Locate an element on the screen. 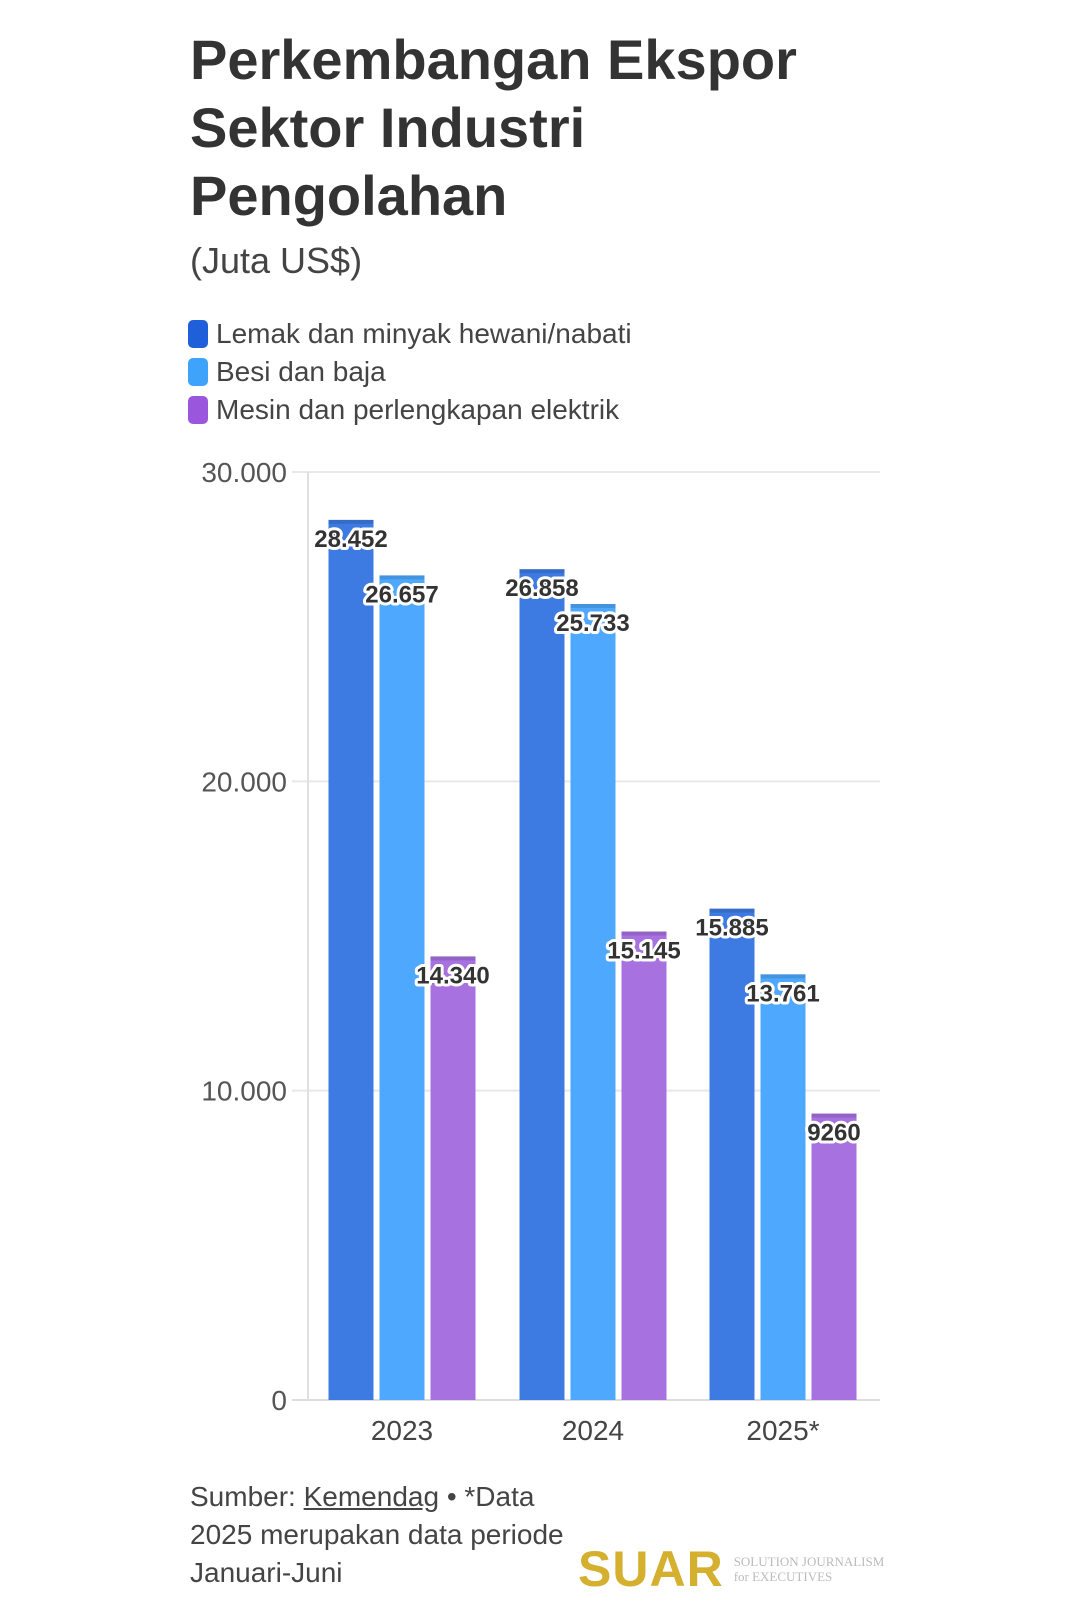 The height and width of the screenshot is (1615, 1078). legend-item: Lemak dan minyak hewani/nabati is located at coordinates (410, 334).